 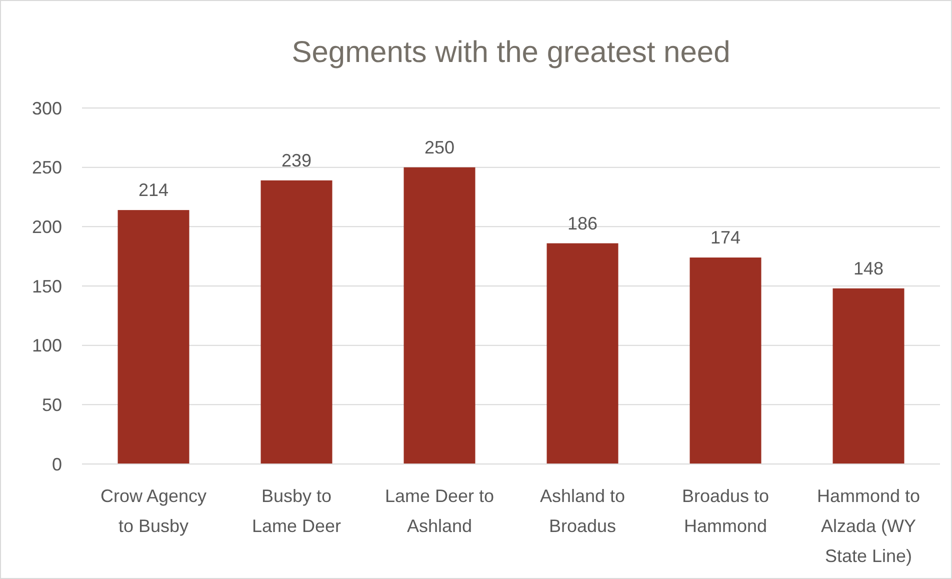 What do you see at coordinates (726, 511) in the screenshot?
I see `x-tick-label: Broadus to Hammond` at bounding box center [726, 511].